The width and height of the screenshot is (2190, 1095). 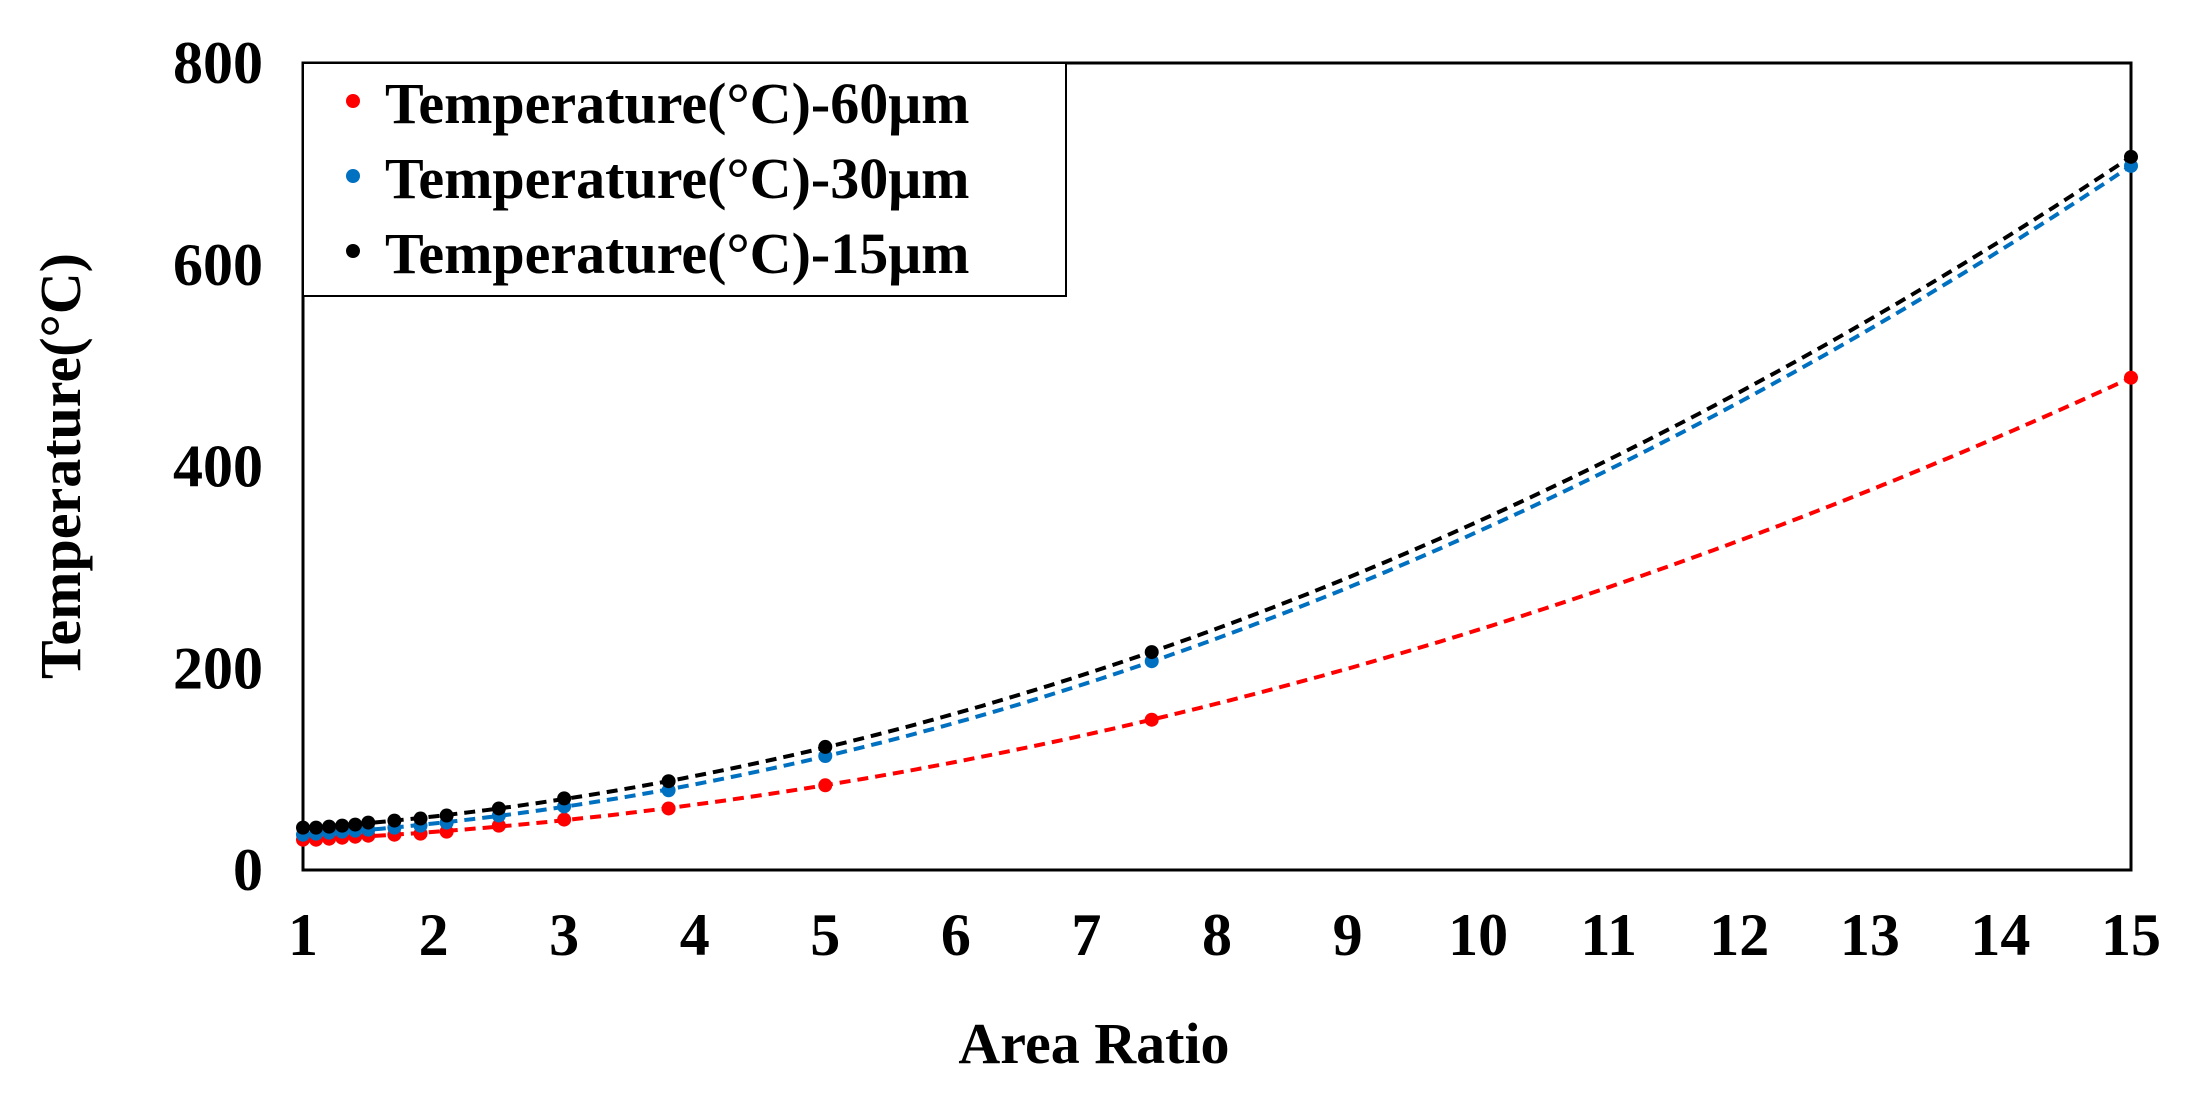 What do you see at coordinates (677, 103) in the screenshot?
I see `legend-label: Temperature(°C)-60μm` at bounding box center [677, 103].